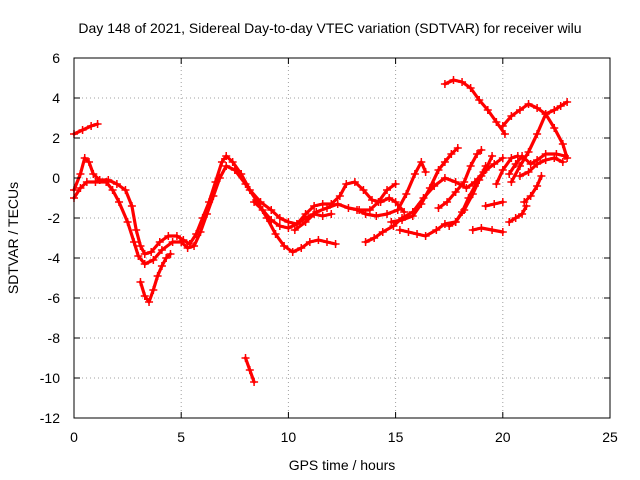 This screenshot has height=480, width=640. Describe the element at coordinates (342, 465) in the screenshot. I see `x-axis-label: GPS time / hours` at that location.